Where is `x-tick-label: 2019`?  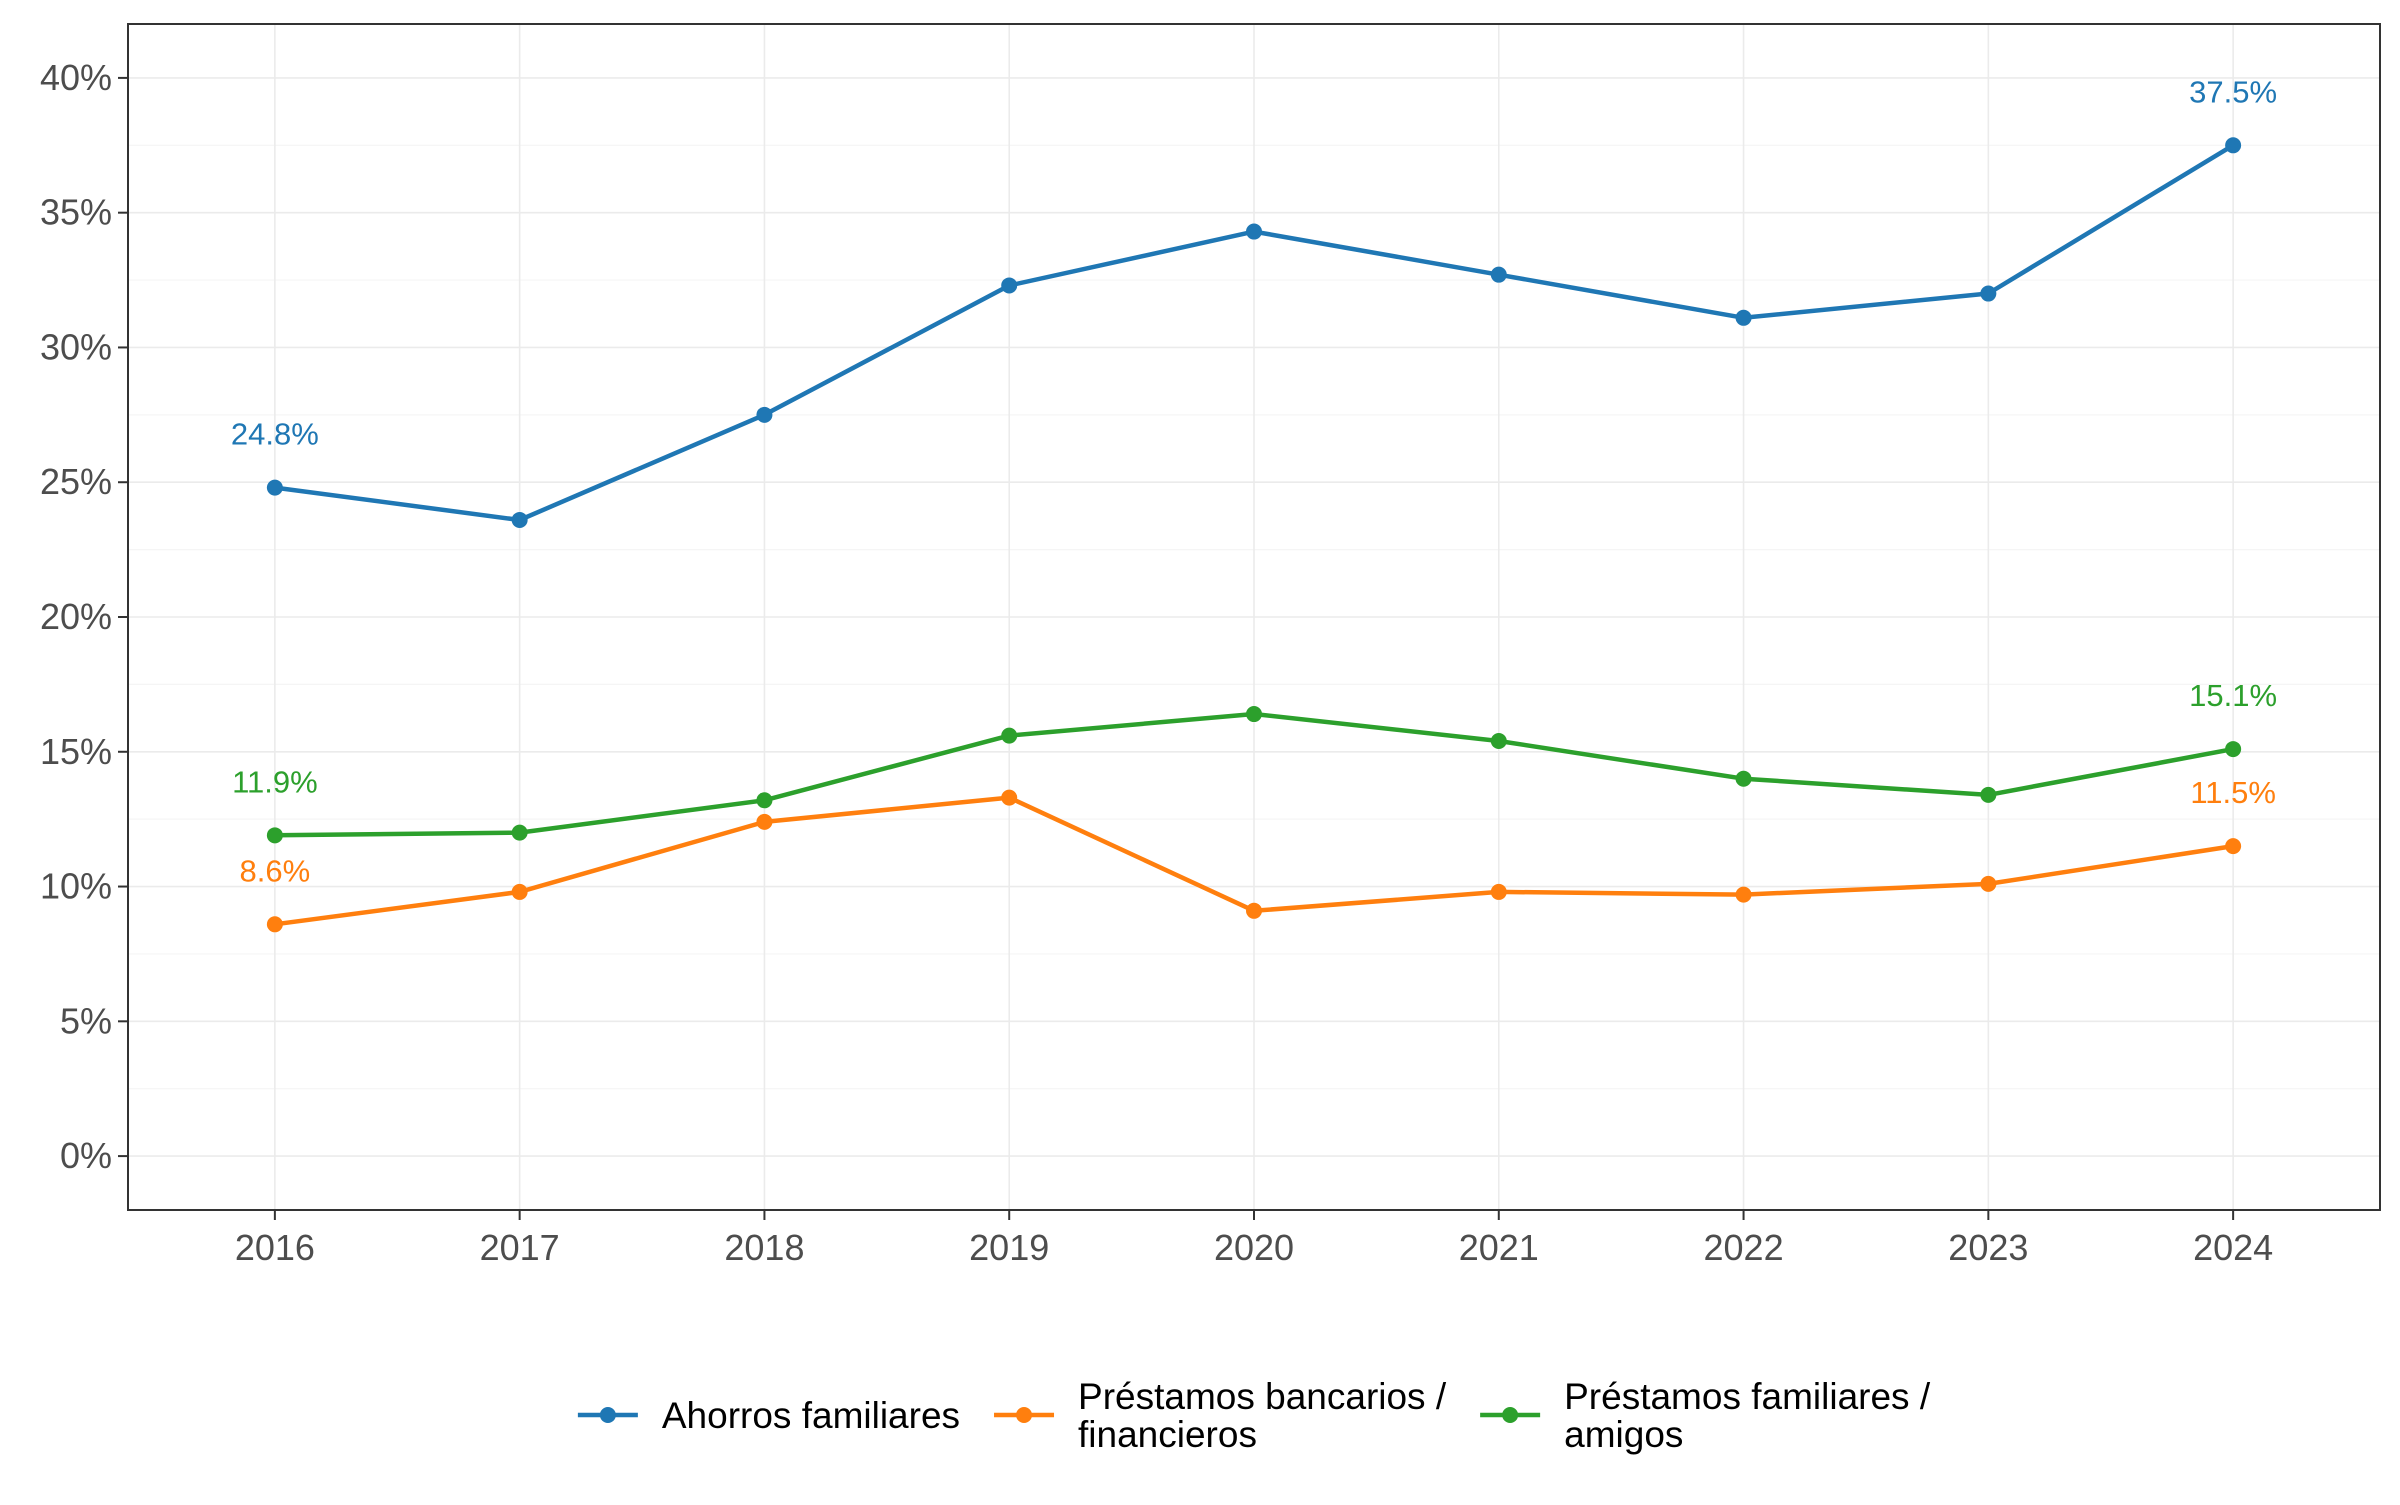 x-tick-label: 2019 is located at coordinates (1009, 1247).